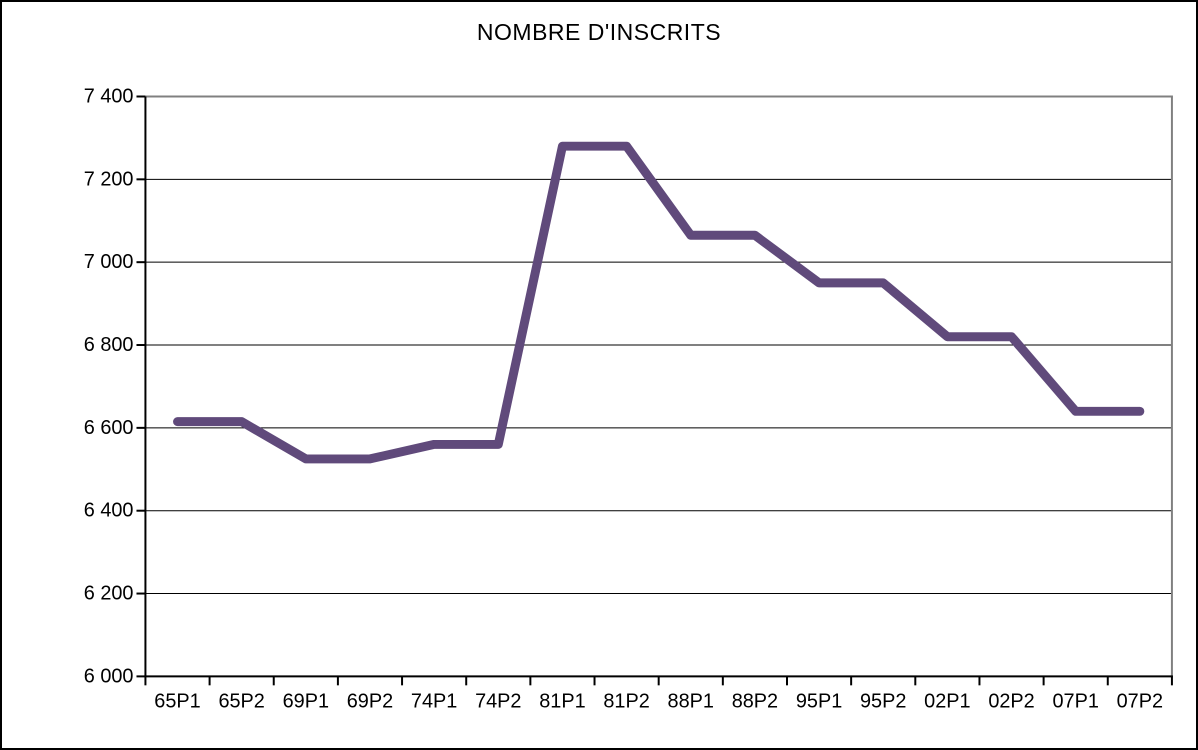 The image size is (1198, 750). What do you see at coordinates (498, 701) in the screenshot?
I see `x-tick-label: 74P2` at bounding box center [498, 701].